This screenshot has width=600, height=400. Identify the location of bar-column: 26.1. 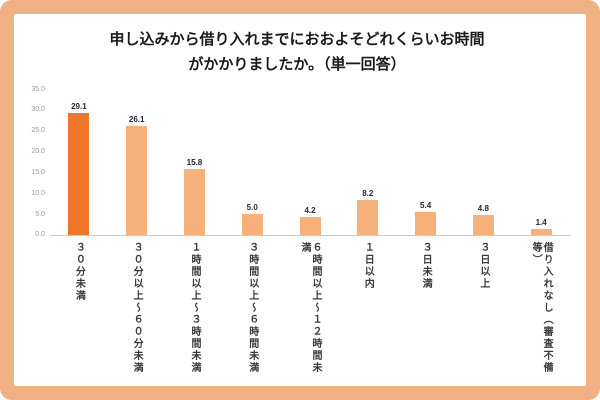
(137, 175).